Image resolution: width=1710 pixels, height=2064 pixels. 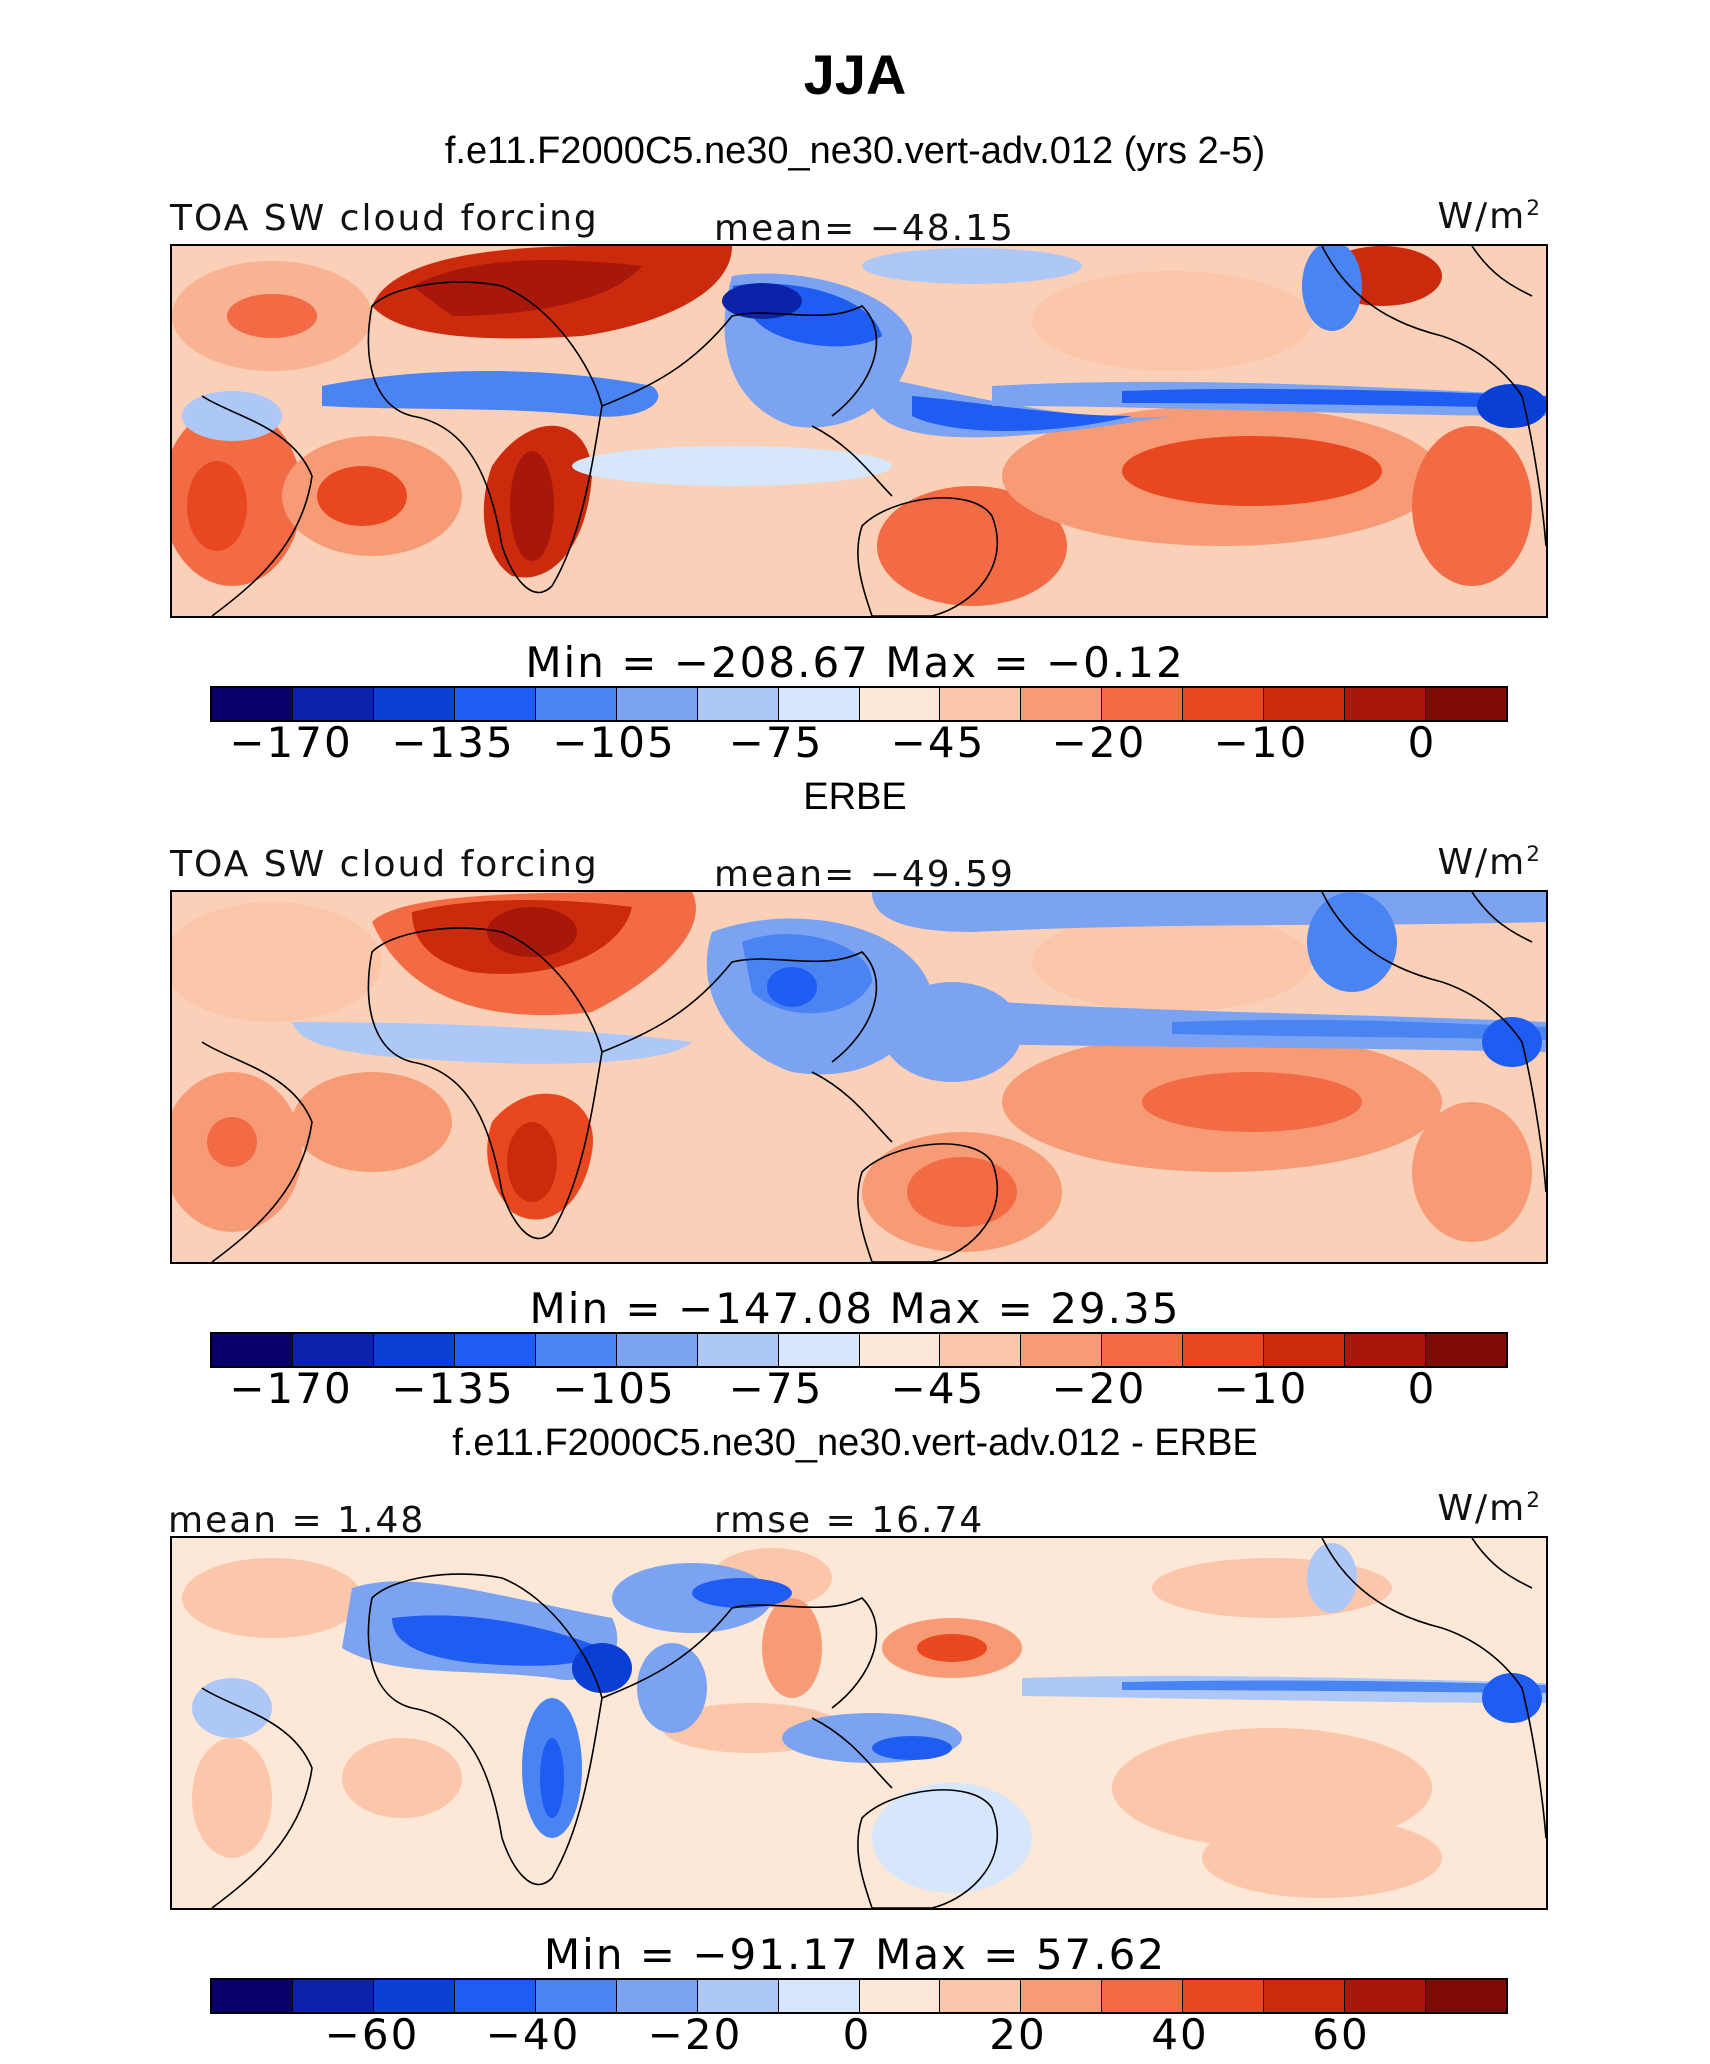 I want to click on panel-2-minmax: Min = −147.08 Max = 29.35, so click(x=855, y=1308).